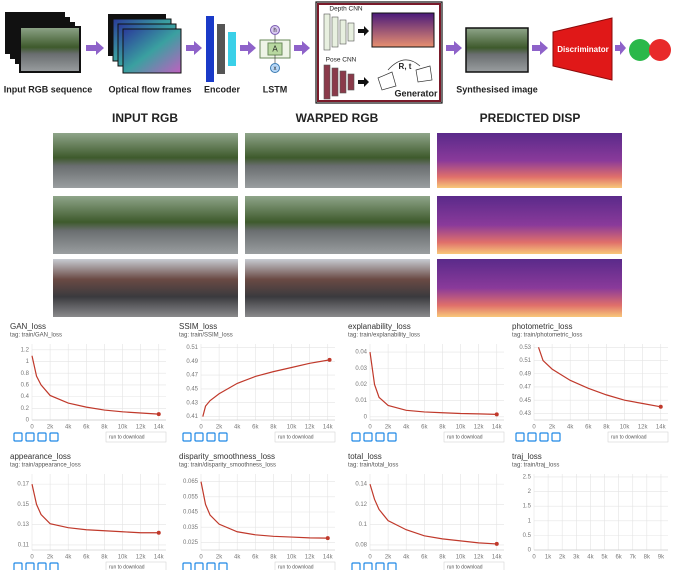 The height and width of the screenshot is (570, 679). I want to click on thumb-down, so click(660, 50).